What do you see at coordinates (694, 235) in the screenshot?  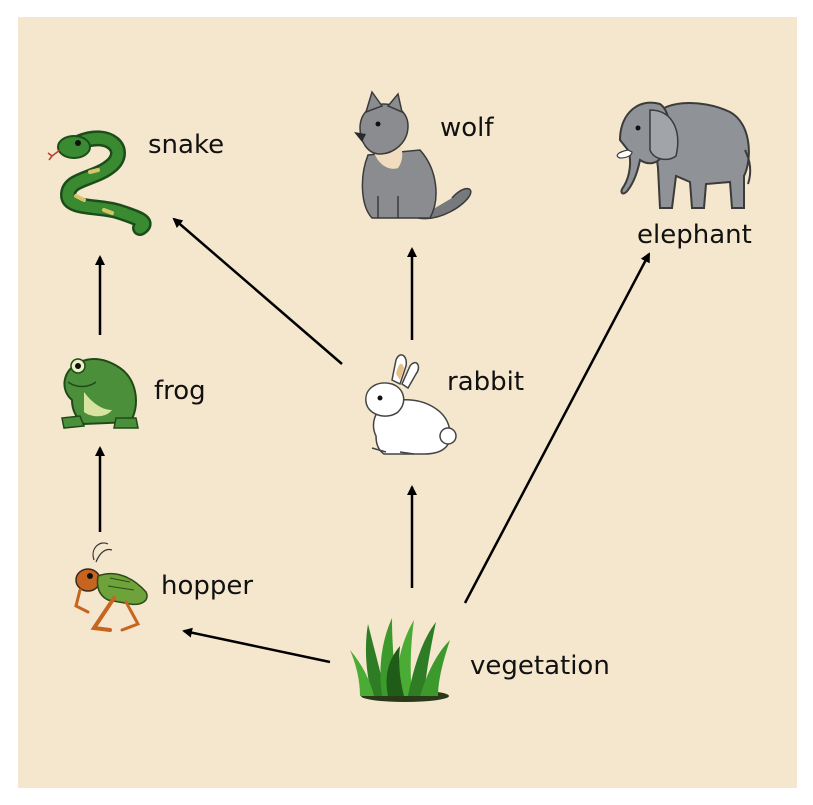 I see `elephant-label: elephant` at bounding box center [694, 235].